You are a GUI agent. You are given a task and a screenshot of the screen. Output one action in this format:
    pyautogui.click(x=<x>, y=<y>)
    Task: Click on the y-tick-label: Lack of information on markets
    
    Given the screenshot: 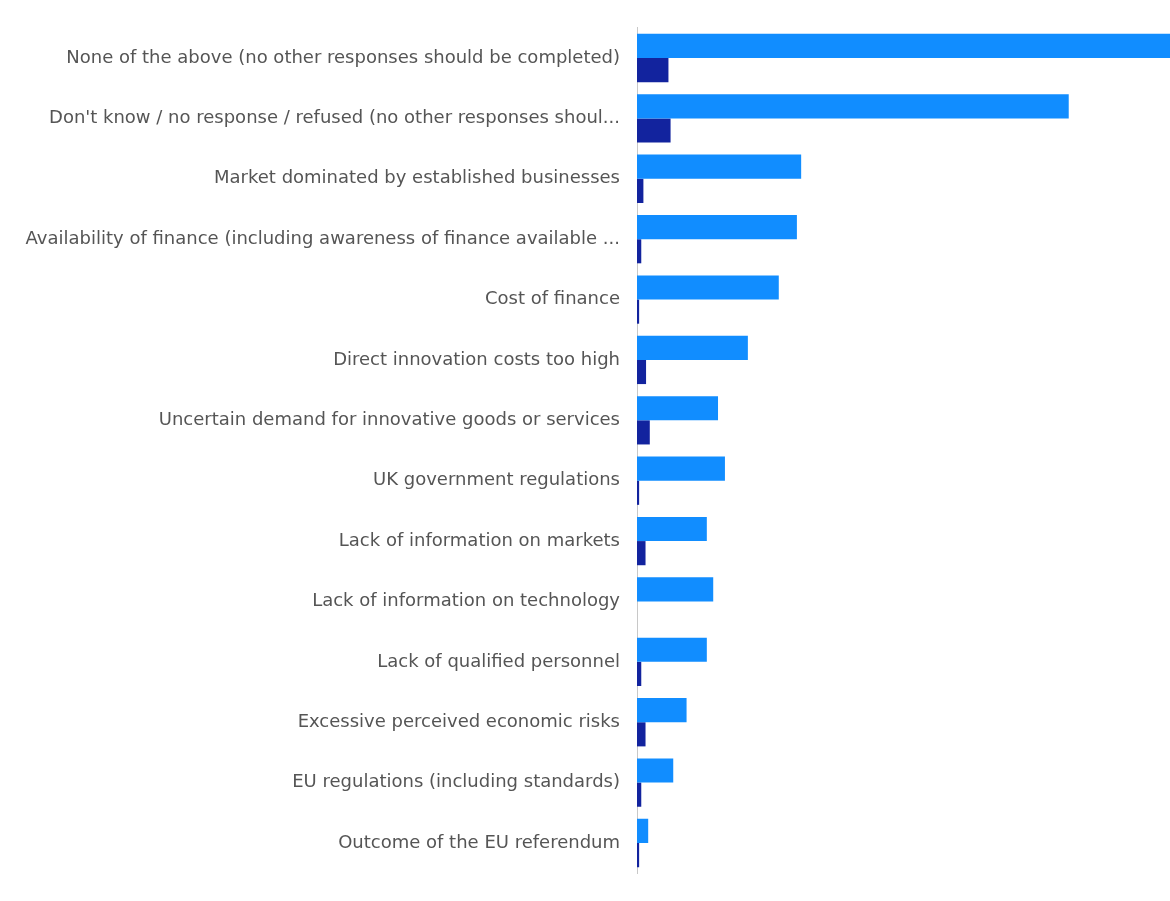 What is the action you would take?
    pyautogui.click(x=479, y=539)
    